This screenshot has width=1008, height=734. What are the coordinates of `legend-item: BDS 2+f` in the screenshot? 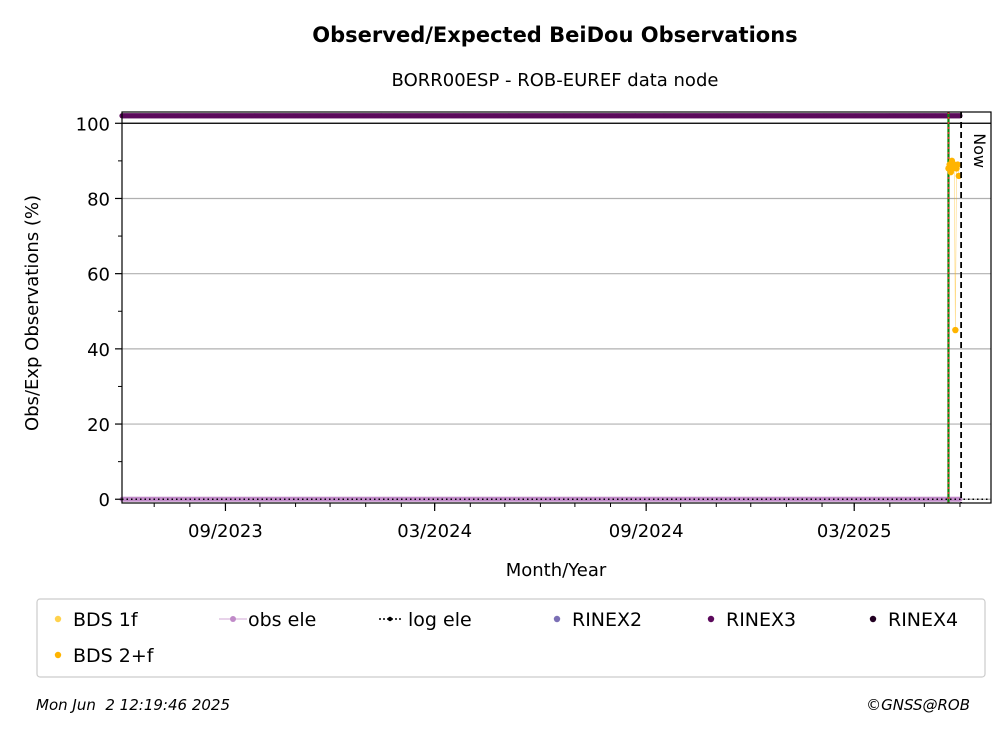 It's located at (104, 656).